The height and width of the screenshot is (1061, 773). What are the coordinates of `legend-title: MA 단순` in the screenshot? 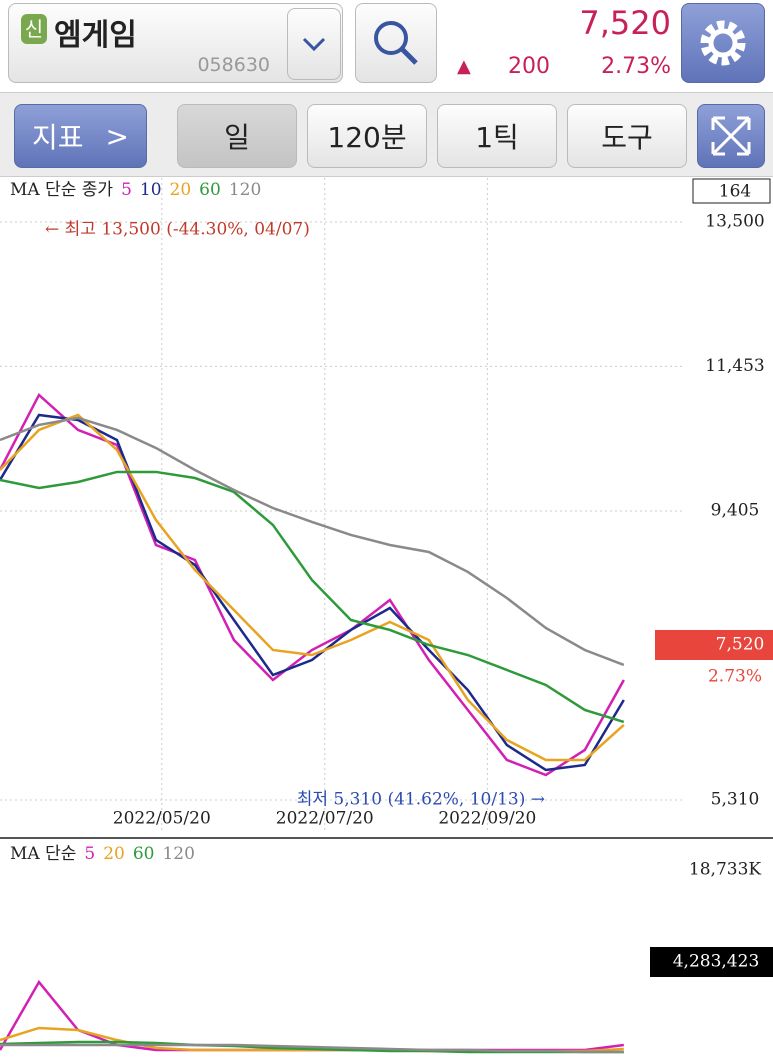 It's located at (43, 854).